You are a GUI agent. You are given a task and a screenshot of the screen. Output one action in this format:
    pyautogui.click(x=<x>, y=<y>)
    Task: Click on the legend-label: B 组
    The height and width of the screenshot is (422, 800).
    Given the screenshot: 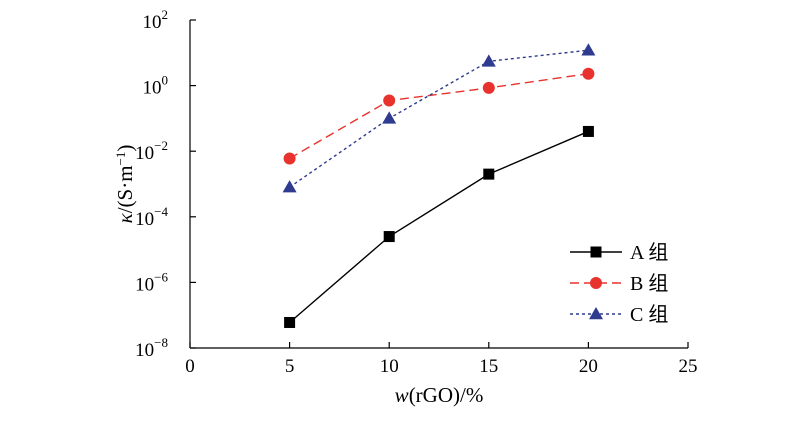 What is the action you would take?
    pyautogui.click(x=649, y=283)
    